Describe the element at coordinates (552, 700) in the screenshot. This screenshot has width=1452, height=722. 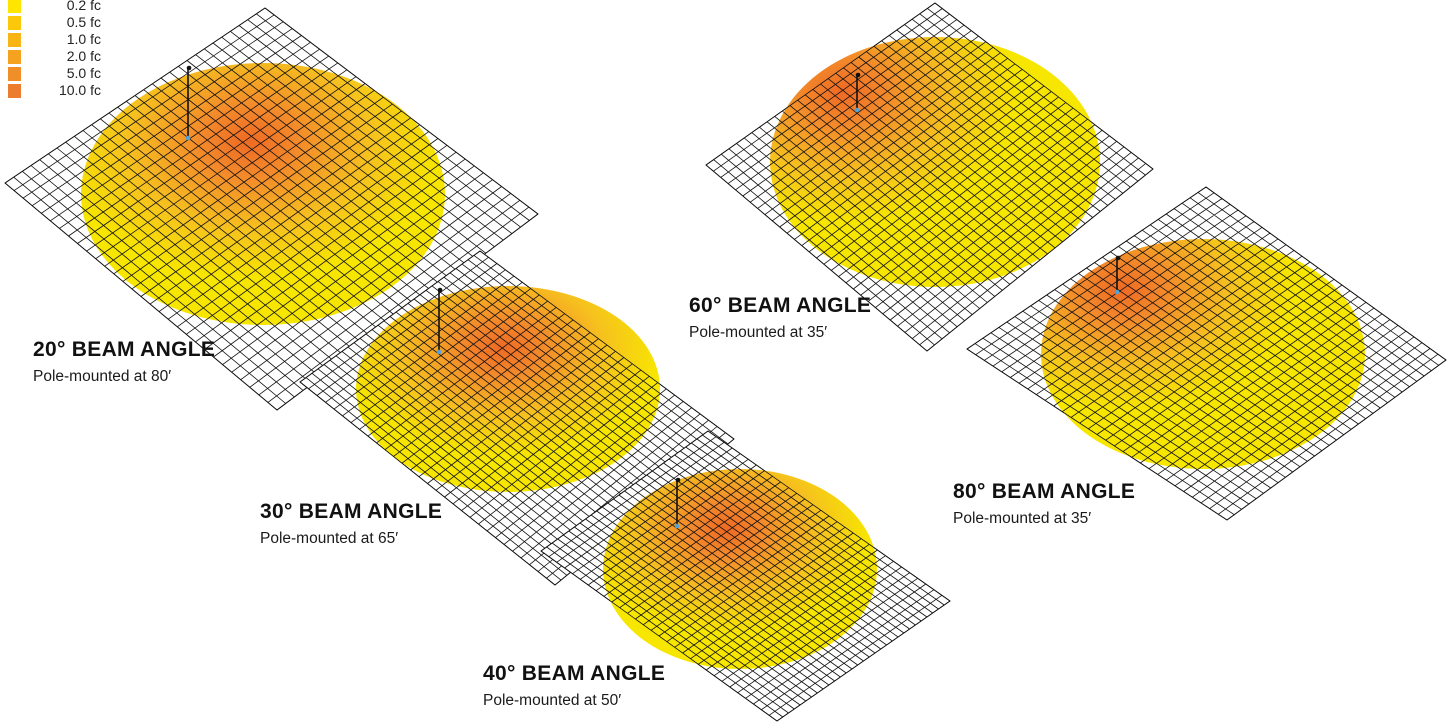
I see `panel-subtitle-40: Pole-mounted at 50′` at that location.